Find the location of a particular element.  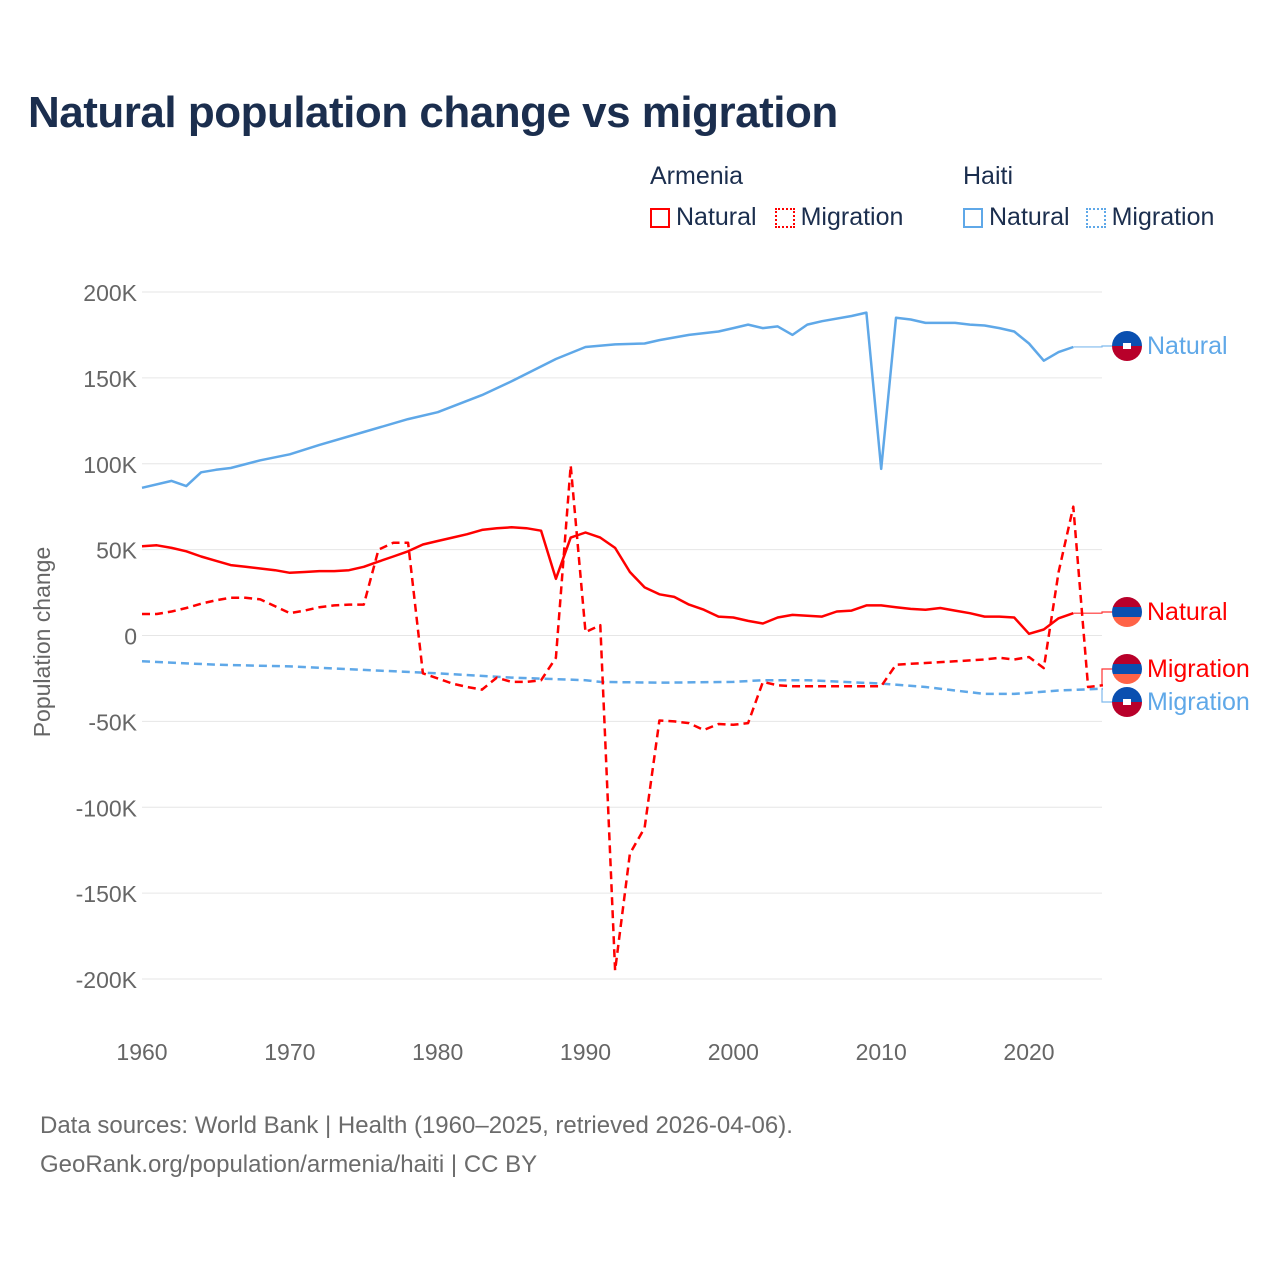

y-tick-label: 50K is located at coordinates (117, 551).